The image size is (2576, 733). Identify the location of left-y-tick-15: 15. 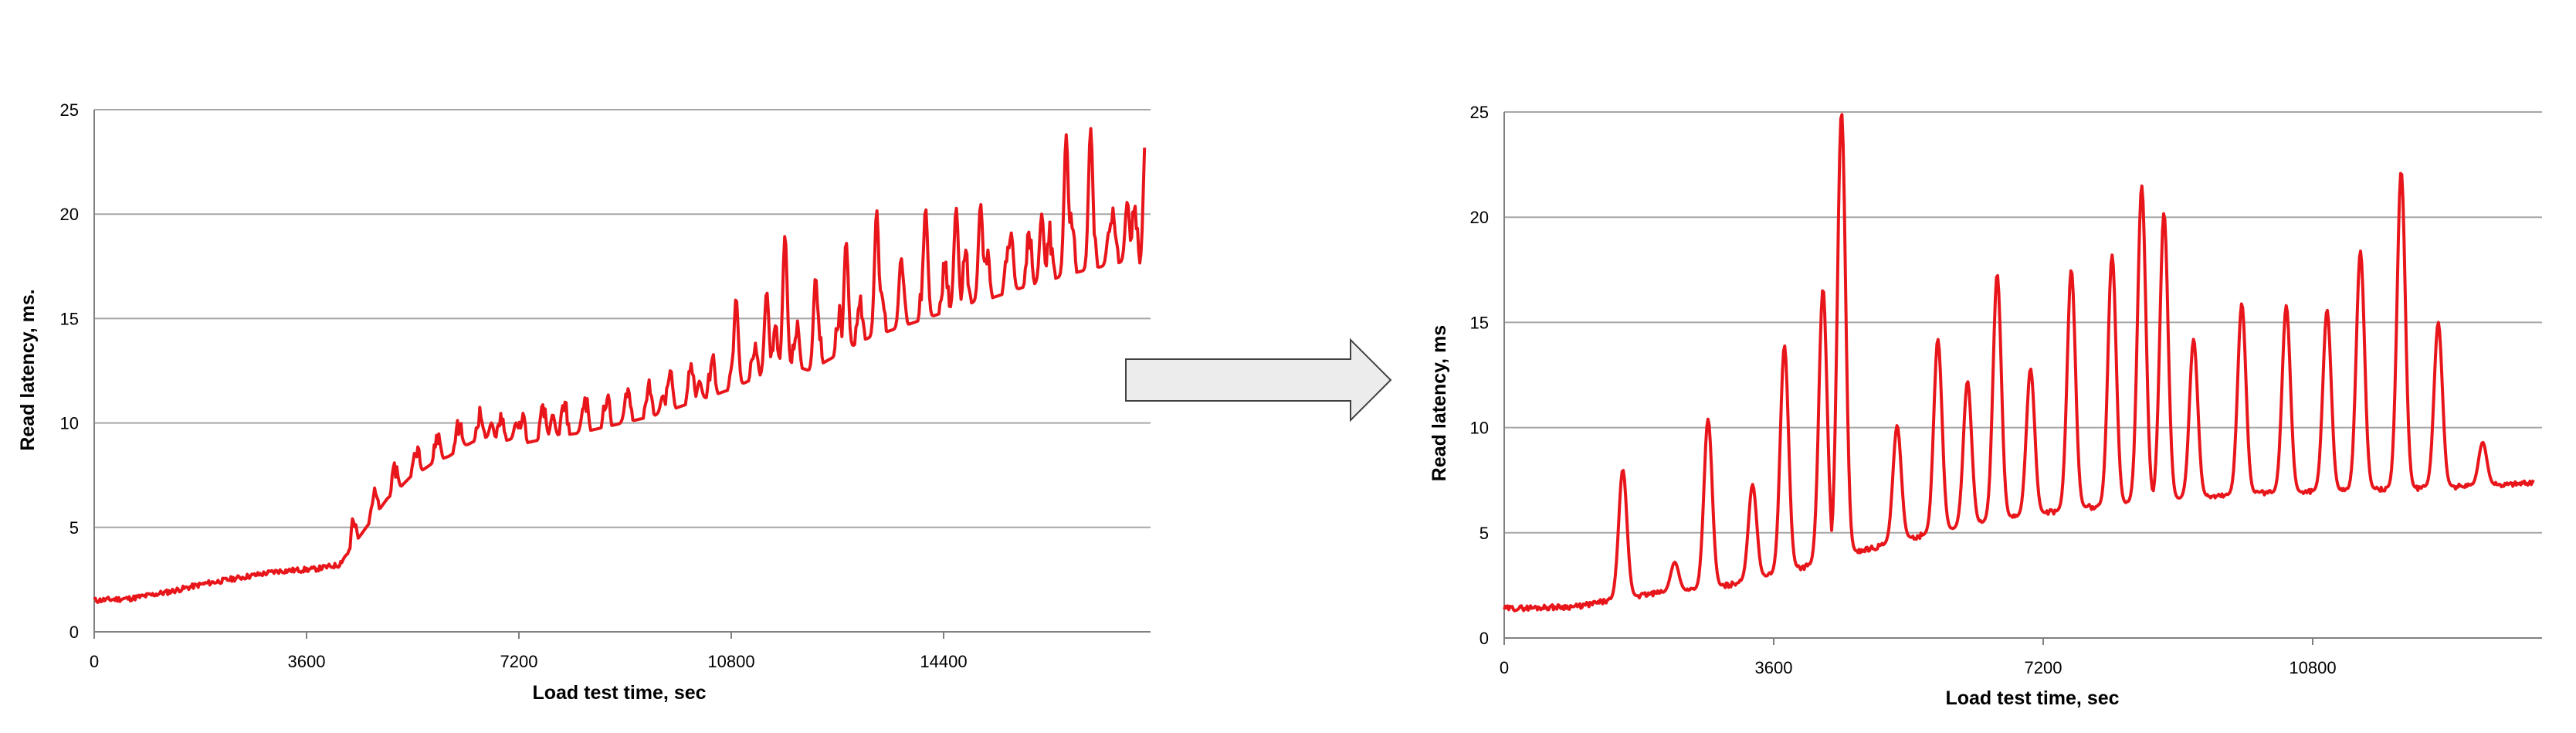
(69, 318).